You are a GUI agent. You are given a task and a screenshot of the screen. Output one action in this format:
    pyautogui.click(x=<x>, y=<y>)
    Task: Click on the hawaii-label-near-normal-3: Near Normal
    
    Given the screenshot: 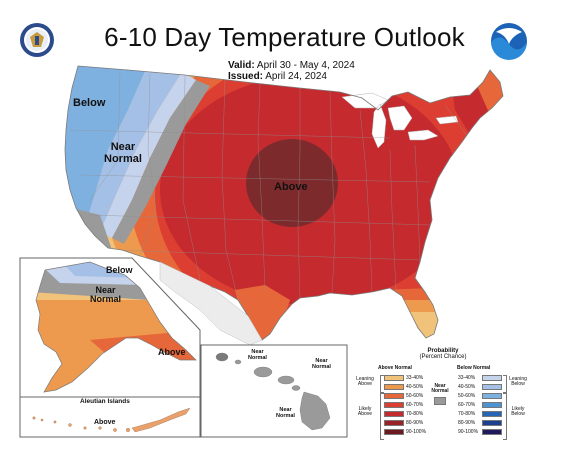 What is the action you would take?
    pyautogui.click(x=285, y=413)
    